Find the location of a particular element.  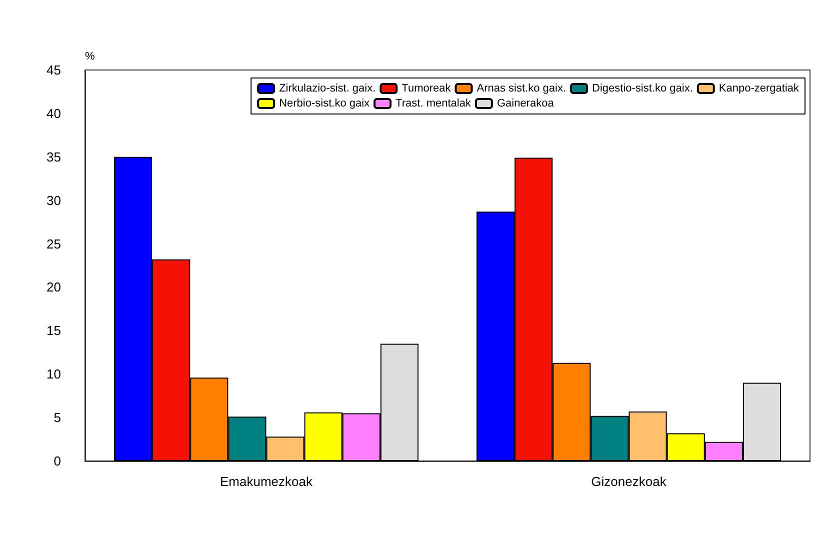

y-tick-label: 25 is located at coordinates (53, 244).